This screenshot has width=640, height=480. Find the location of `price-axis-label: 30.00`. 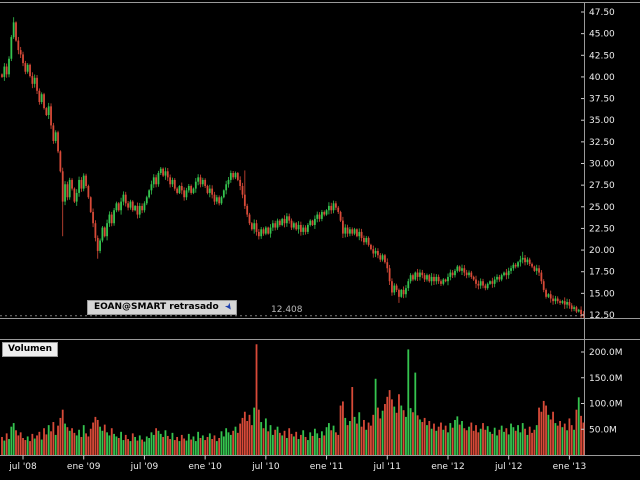

price-axis-label: 30.00 is located at coordinates (602, 164).